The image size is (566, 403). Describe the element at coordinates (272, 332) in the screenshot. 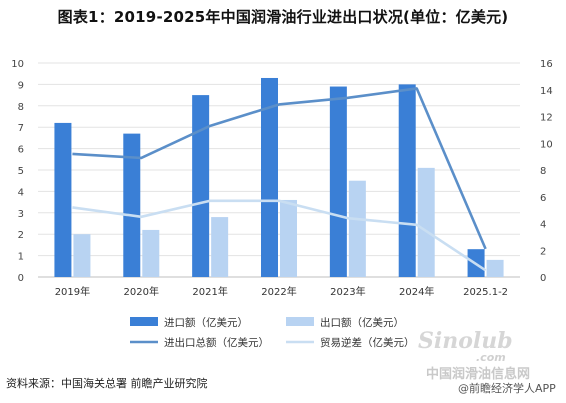

I see `legend: 进口额（亿美元） 出口额（亿美元） 进出口总额（亿美元） 贸易逆差（亿美元）` at that location.